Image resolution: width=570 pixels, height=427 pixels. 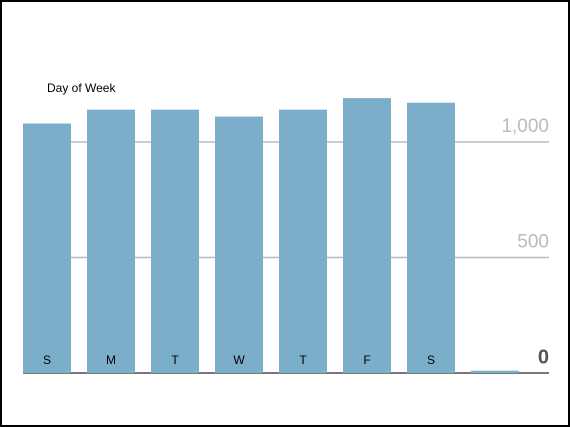 I want to click on y-tick-label: 500, so click(x=533, y=242).